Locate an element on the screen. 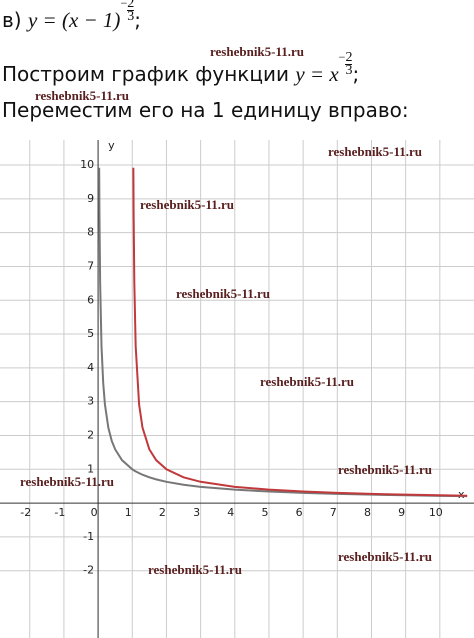 This screenshot has width=474, height=638. y-tick-label: -1 is located at coordinates (88, 536).